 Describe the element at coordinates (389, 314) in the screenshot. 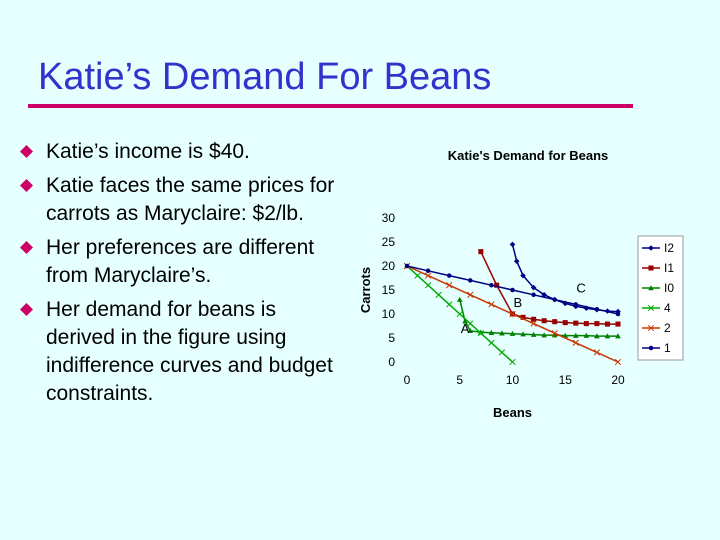

I see `y-tick-label: 10` at that location.